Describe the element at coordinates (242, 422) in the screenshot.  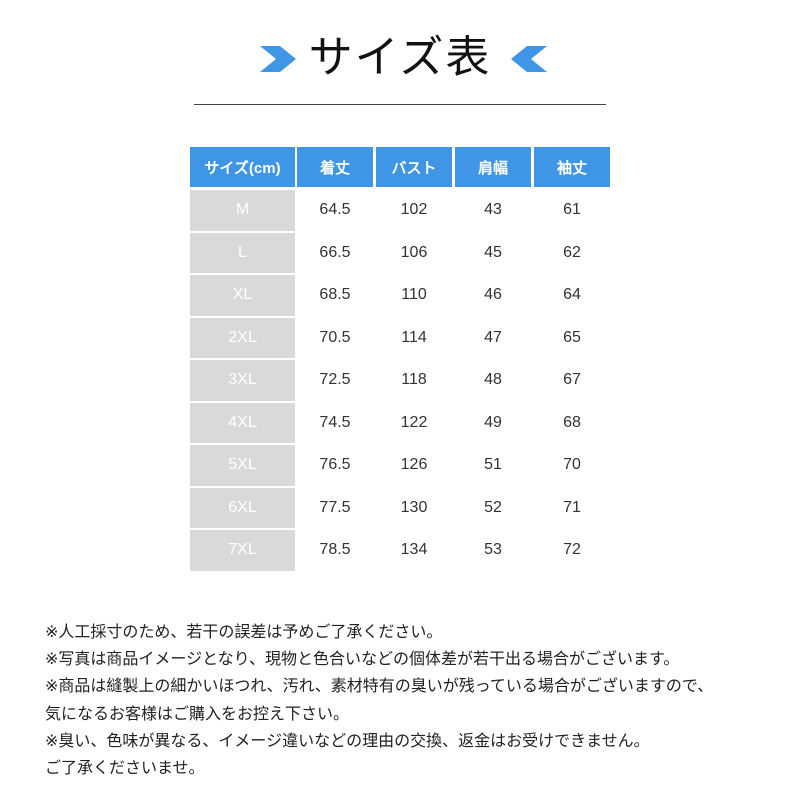
I see `size-label-cell: 4XL` at that location.